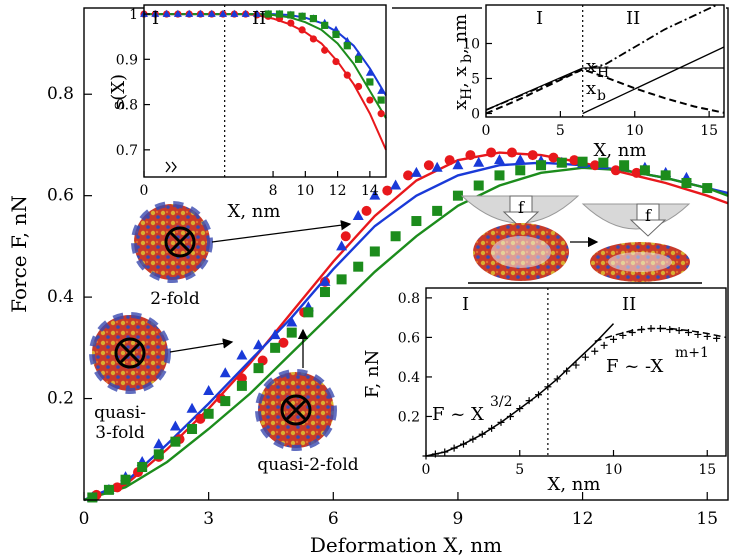  I want to click on inset-fx-y-label: F, nN, so click(372, 374).